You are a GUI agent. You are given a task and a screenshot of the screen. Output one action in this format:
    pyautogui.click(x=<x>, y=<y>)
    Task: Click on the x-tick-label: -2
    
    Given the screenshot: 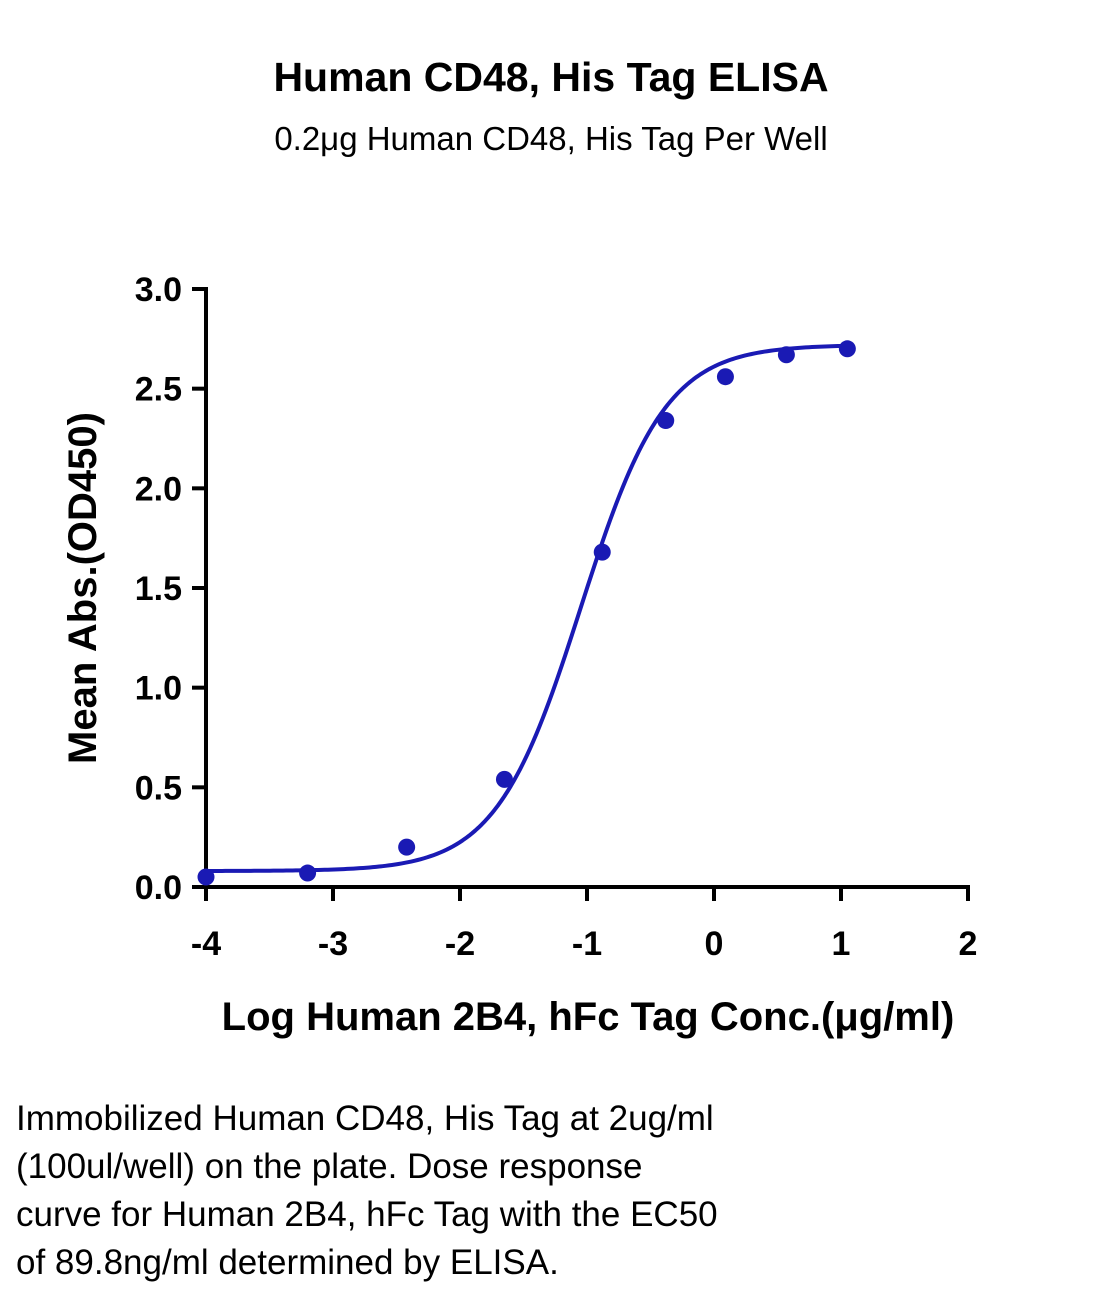 What is the action you would take?
    pyautogui.click(x=460, y=944)
    